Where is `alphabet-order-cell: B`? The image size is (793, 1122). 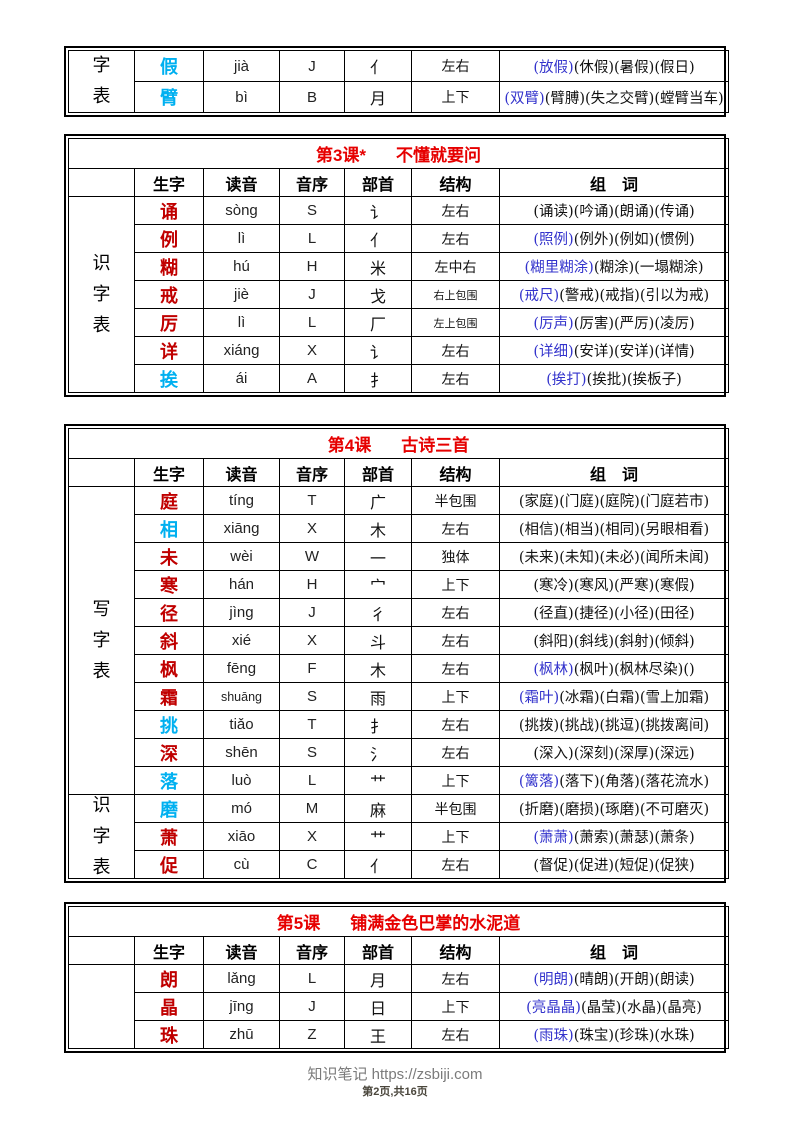
alphabet-order-cell: B is located at coordinates (312, 97).